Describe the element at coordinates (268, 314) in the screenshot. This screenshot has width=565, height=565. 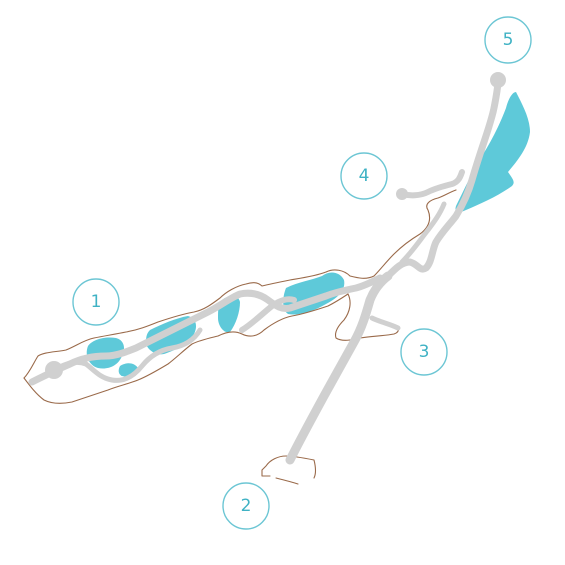
I see `walkway-branch-east` at that location.